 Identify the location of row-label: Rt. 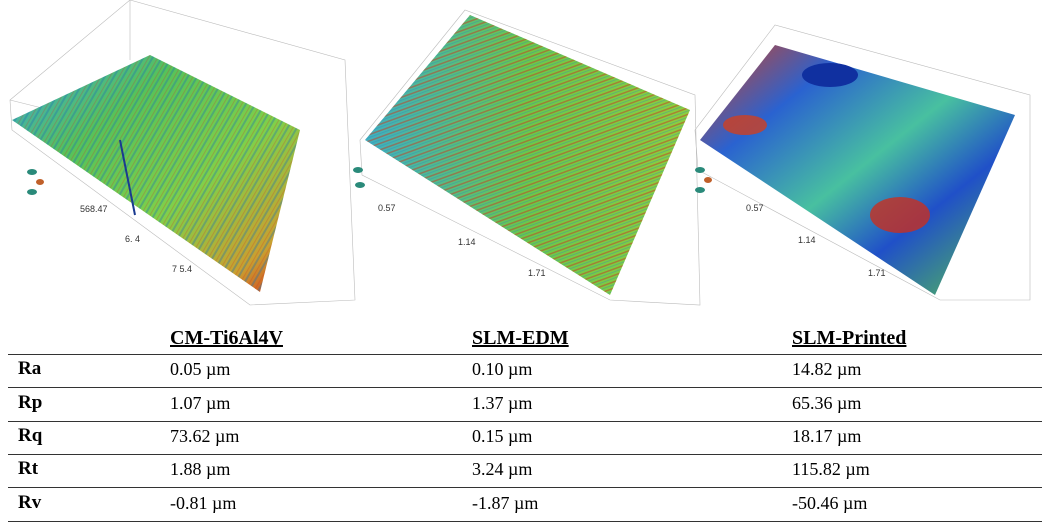
(28, 468).